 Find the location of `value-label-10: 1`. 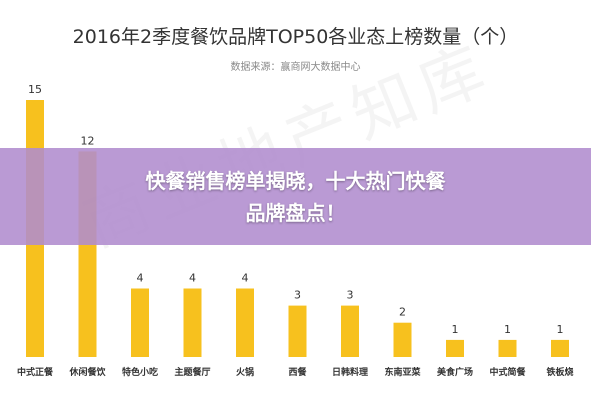

value-label-10: 1 is located at coordinates (560, 329).